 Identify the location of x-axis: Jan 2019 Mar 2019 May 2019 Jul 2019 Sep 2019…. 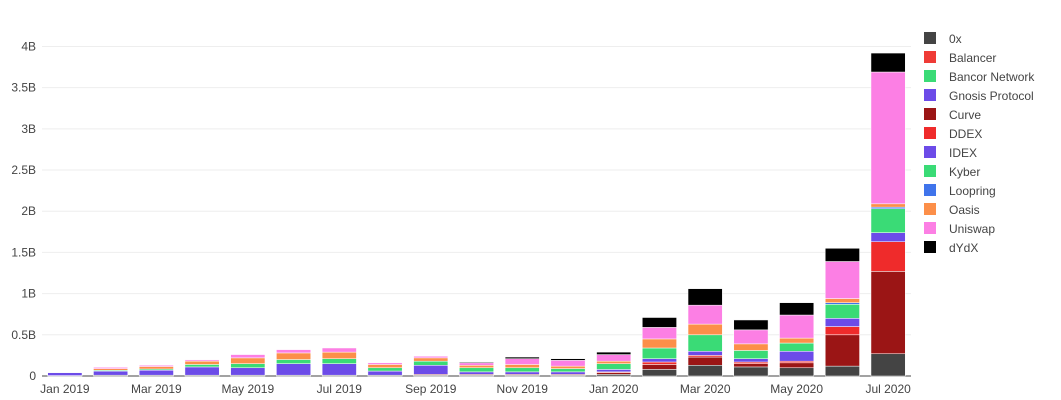
(475, 389).